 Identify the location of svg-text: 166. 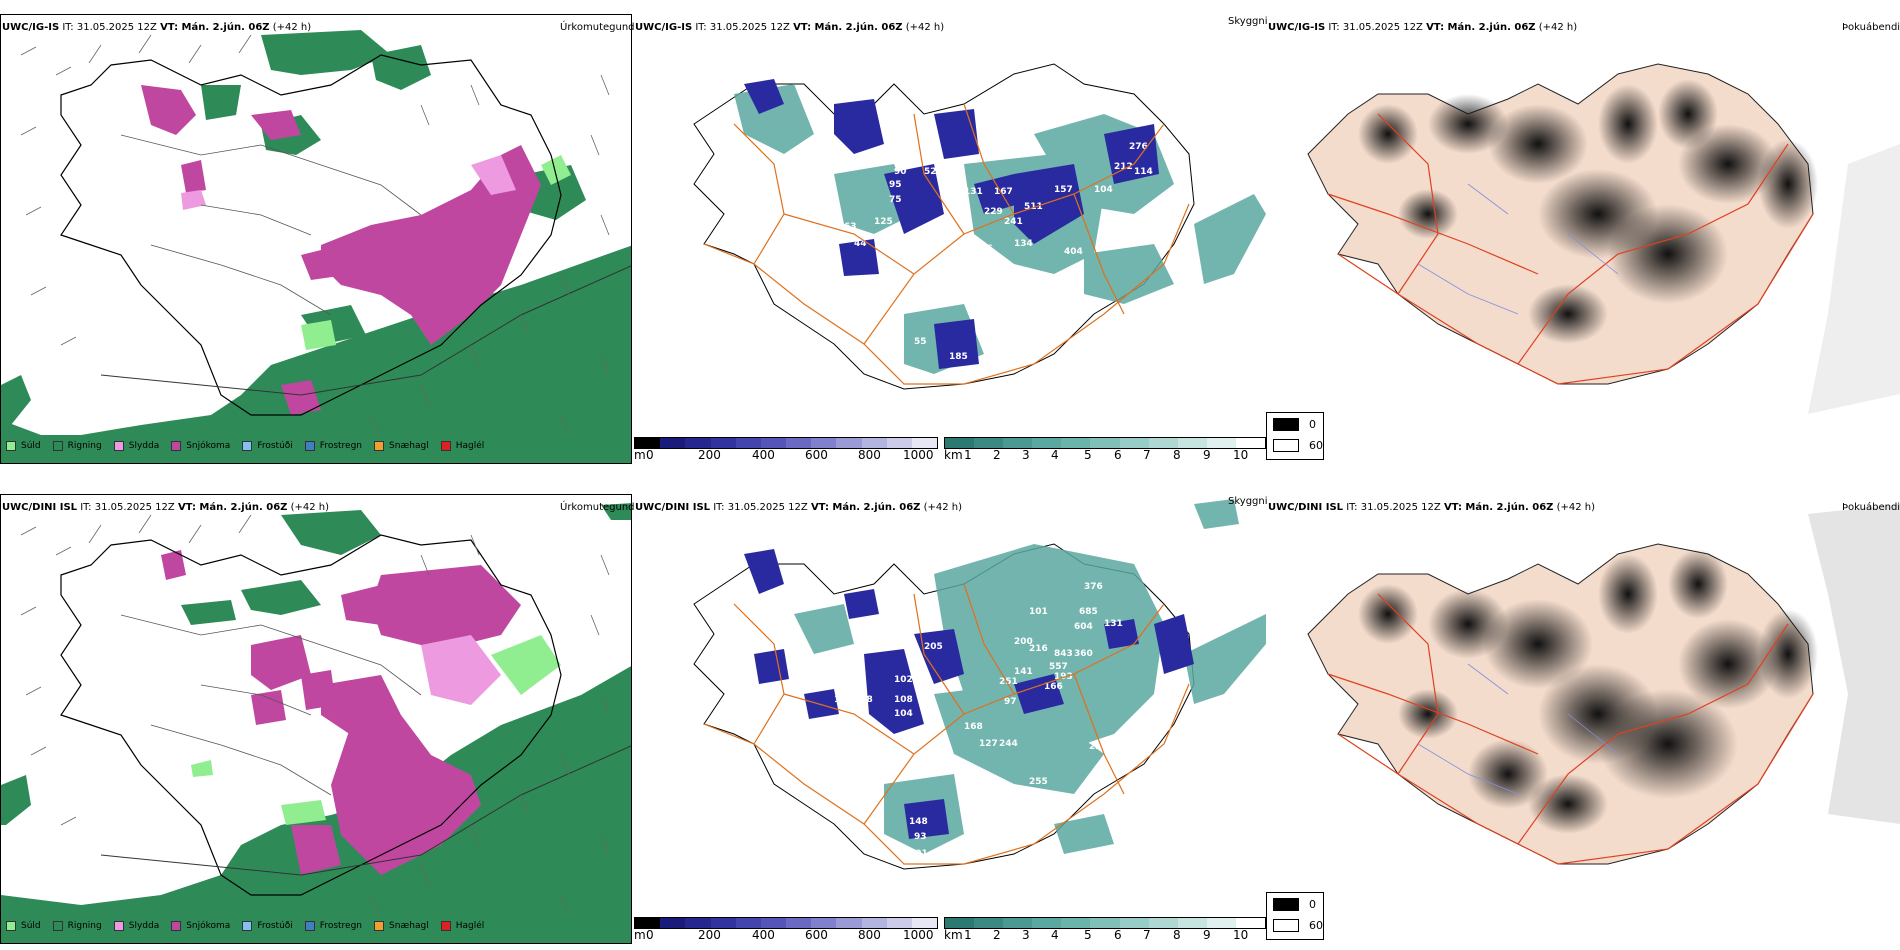
(1053, 687).